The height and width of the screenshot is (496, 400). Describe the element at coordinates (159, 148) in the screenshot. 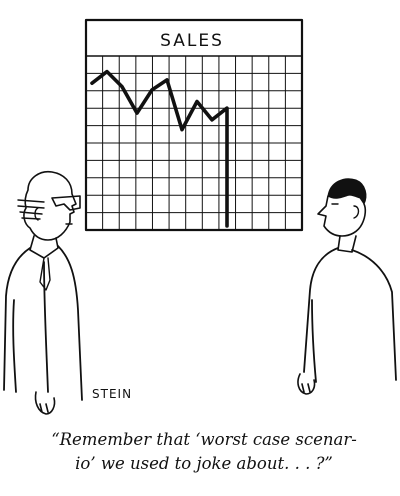

I see `sales-line` at that location.